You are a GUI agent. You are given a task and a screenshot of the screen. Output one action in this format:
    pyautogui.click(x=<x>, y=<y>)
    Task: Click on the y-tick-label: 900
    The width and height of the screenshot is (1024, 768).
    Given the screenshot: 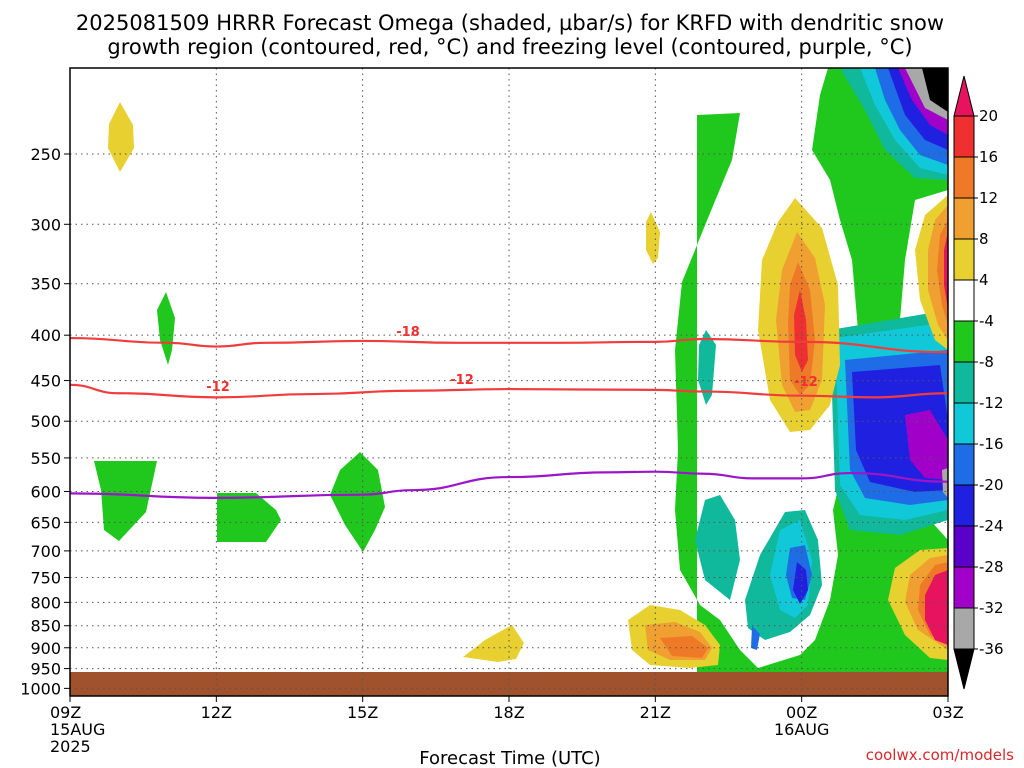 What is the action you would take?
    pyautogui.click(x=45, y=648)
    